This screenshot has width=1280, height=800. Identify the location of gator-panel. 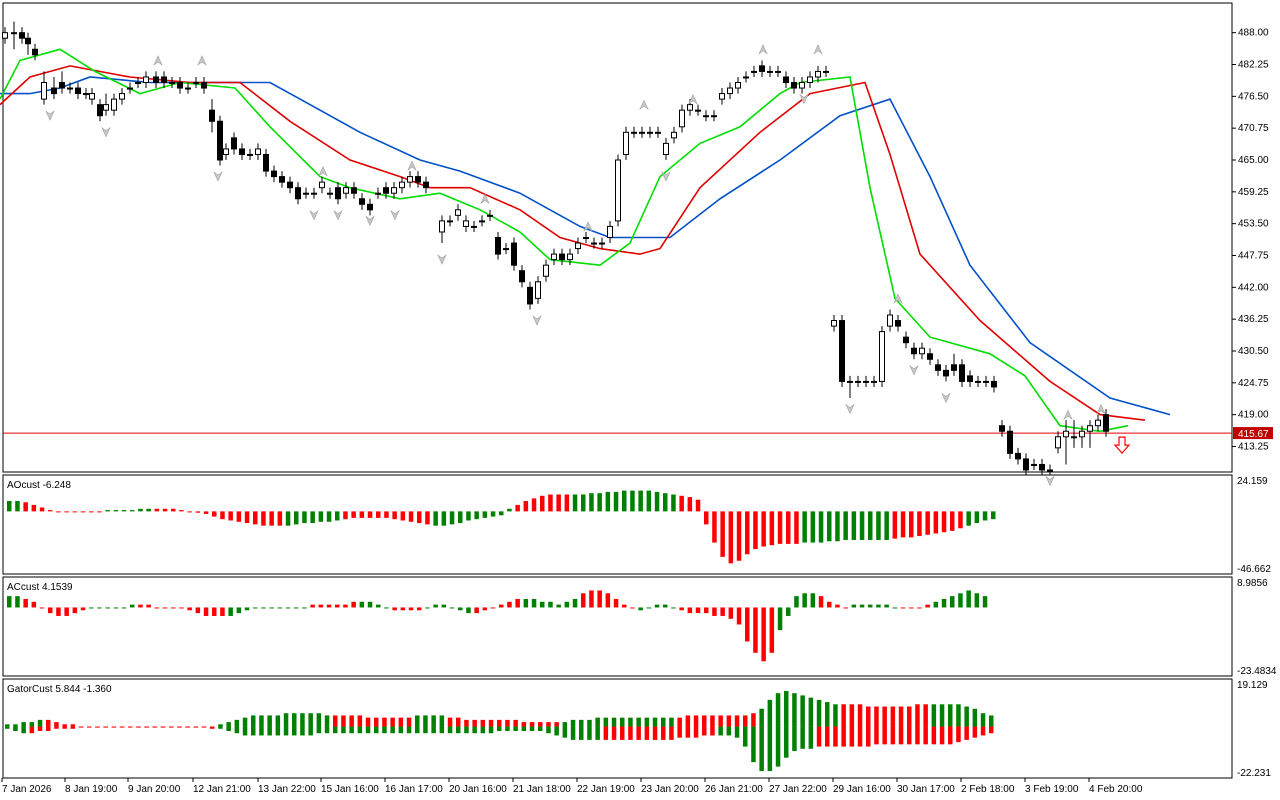
(617, 728).